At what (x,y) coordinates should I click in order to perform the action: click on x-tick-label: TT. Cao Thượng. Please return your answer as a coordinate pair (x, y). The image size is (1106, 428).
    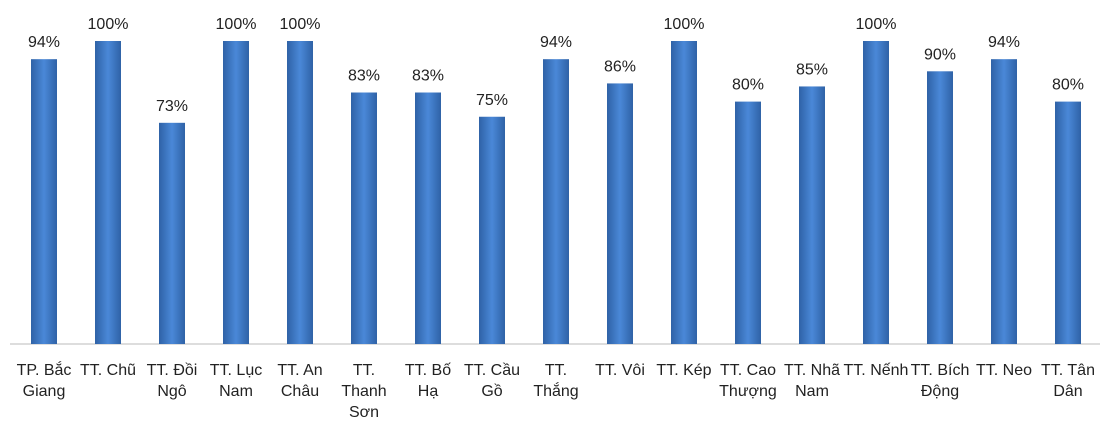
    Looking at the image, I should click on (748, 381).